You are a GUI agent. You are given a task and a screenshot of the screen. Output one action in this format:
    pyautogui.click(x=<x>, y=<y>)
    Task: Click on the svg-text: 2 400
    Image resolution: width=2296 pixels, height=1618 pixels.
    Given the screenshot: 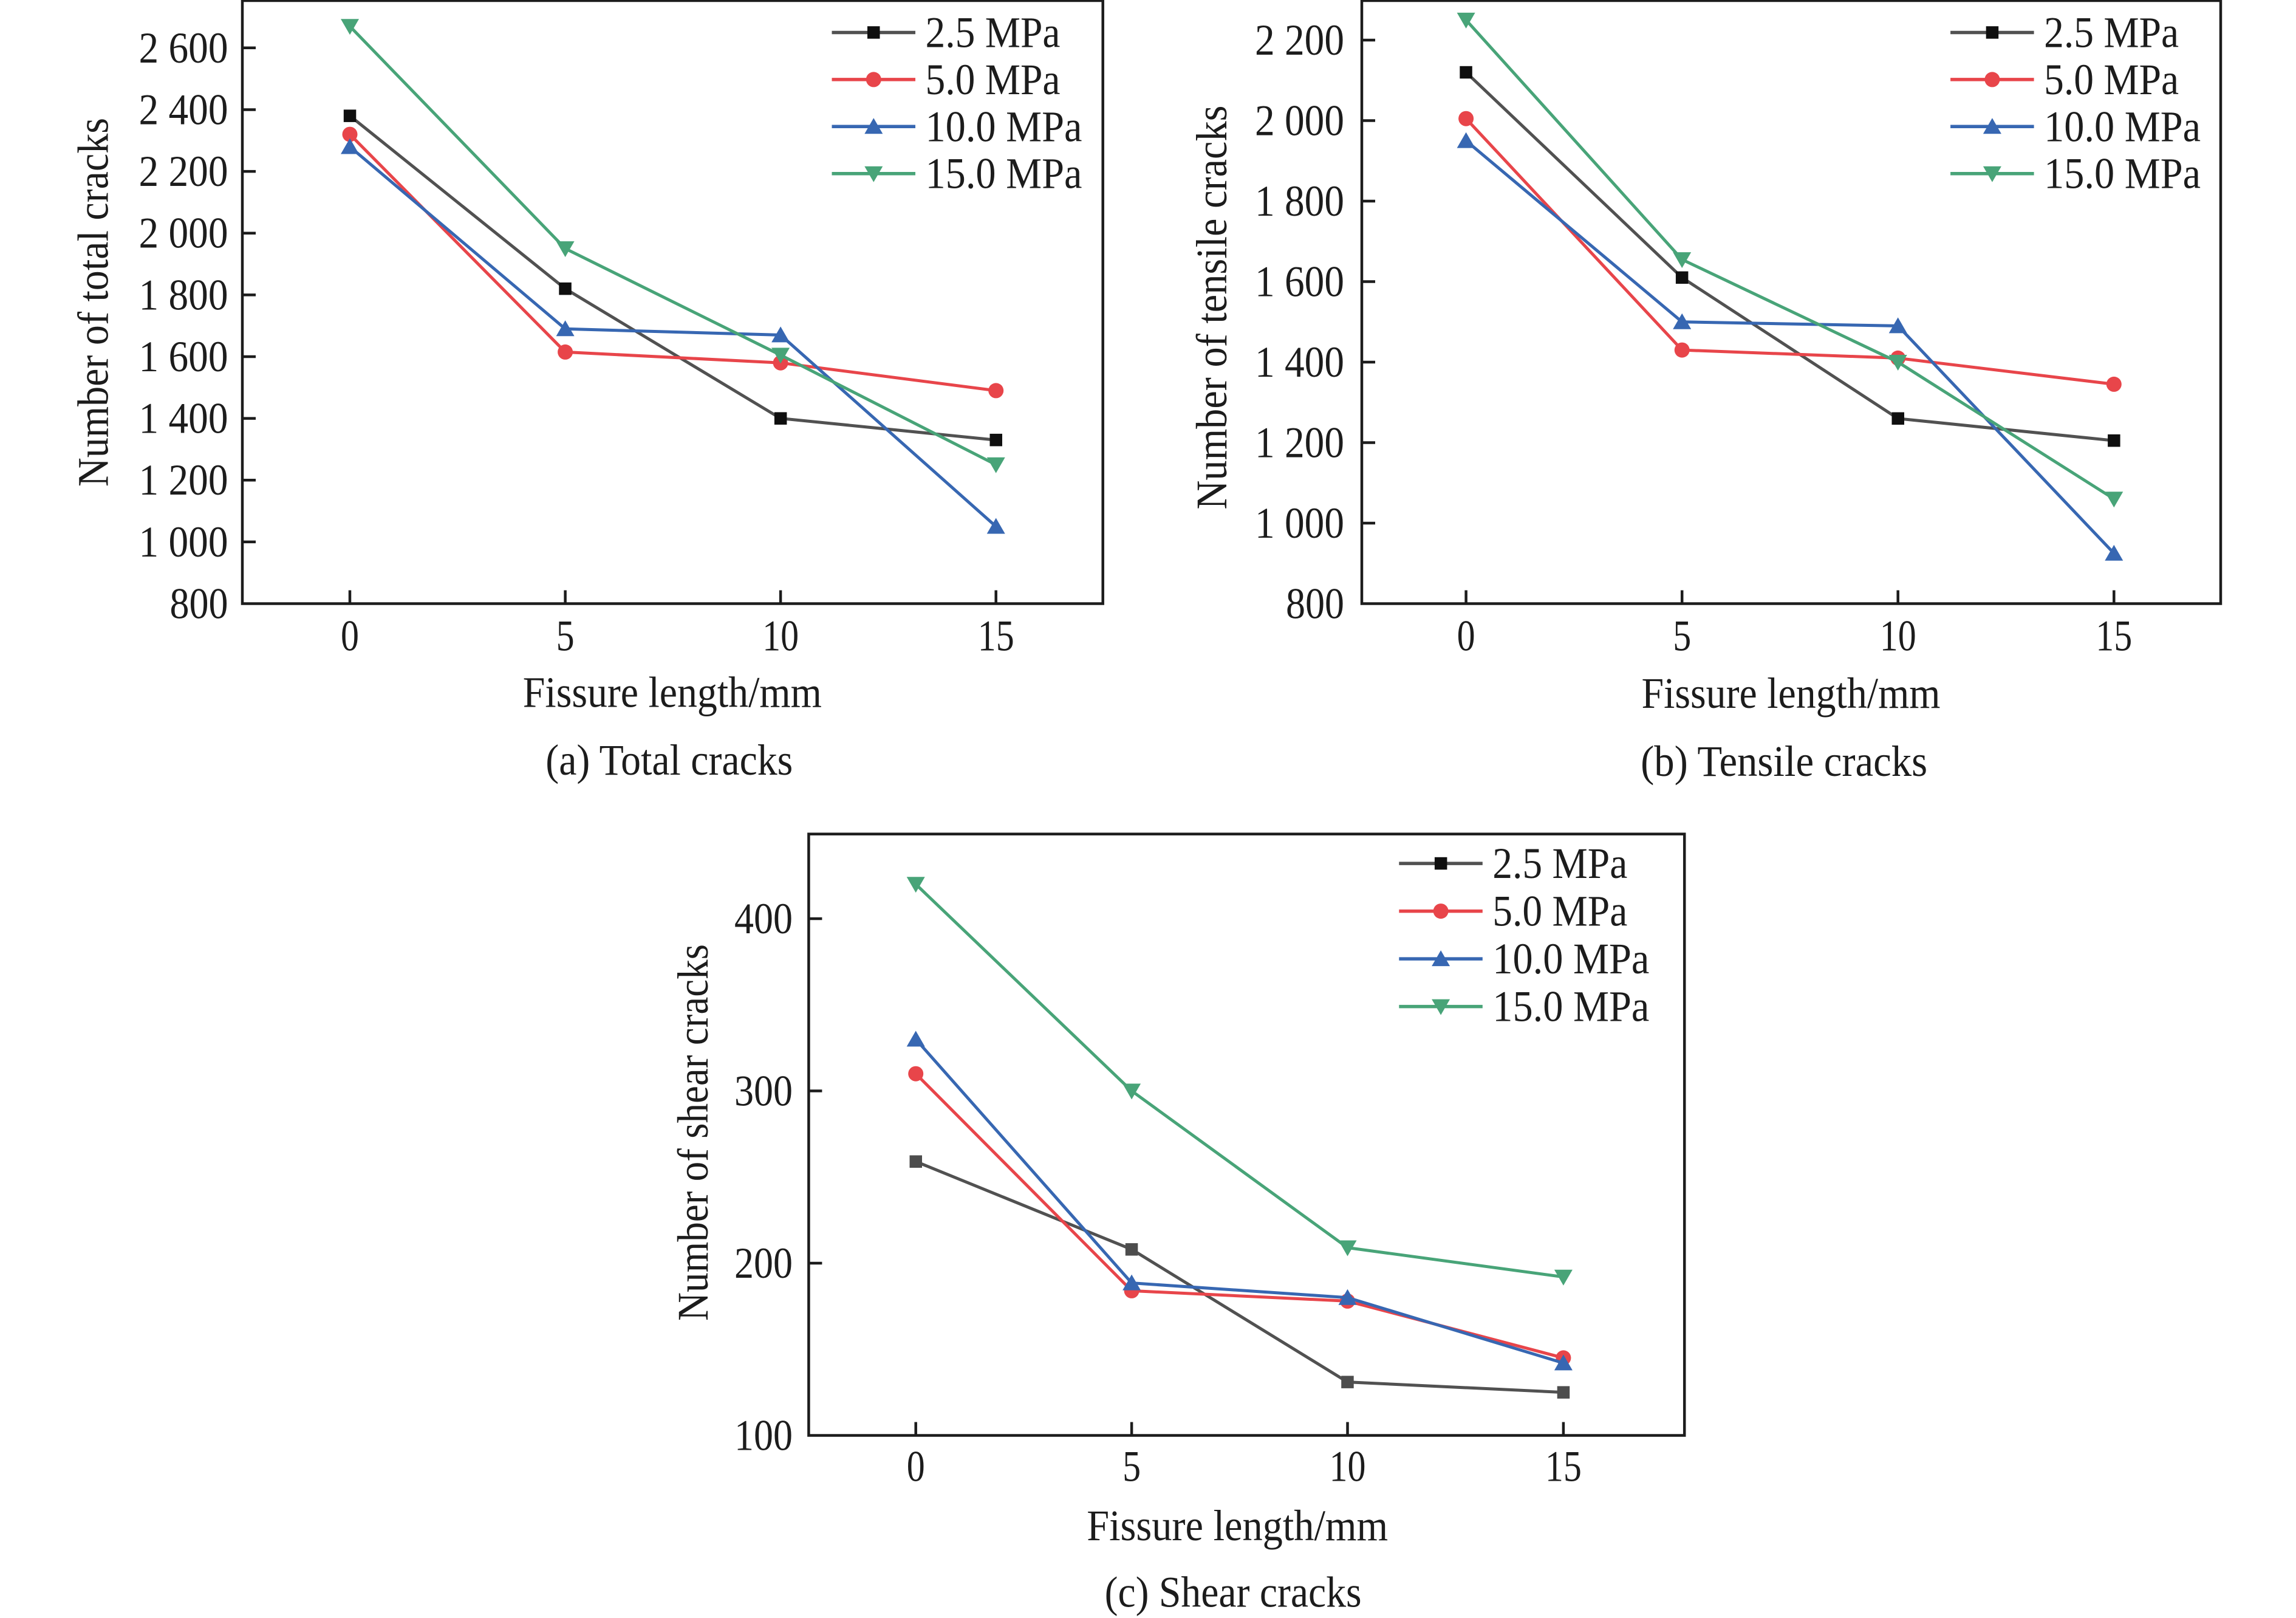 What is the action you would take?
    pyautogui.click(x=183, y=110)
    